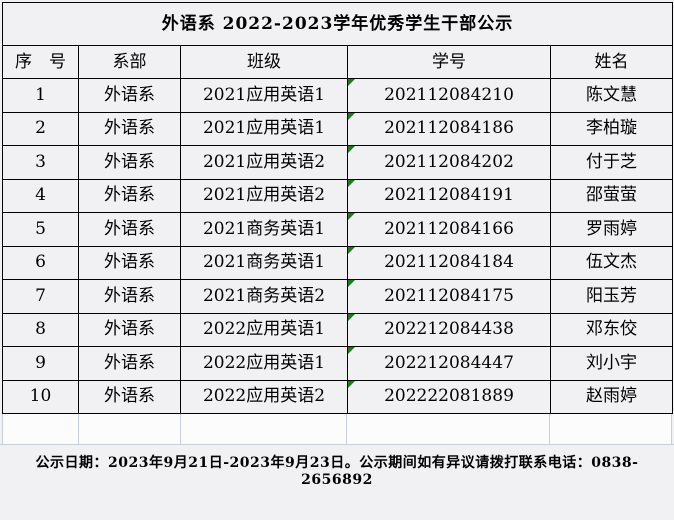 The image size is (674, 520). I want to click on header-department: 系部, so click(129, 62).